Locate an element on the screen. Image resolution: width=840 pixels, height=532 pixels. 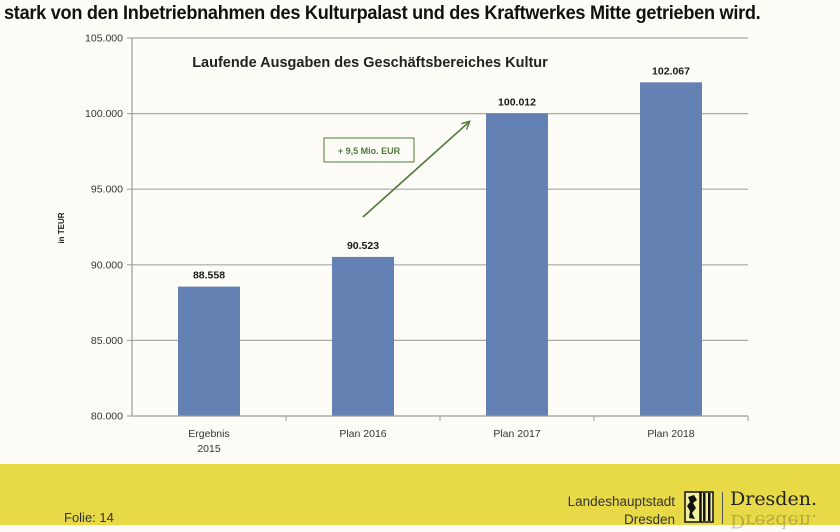
y-tick-label: 100.000 is located at coordinates (104, 114).